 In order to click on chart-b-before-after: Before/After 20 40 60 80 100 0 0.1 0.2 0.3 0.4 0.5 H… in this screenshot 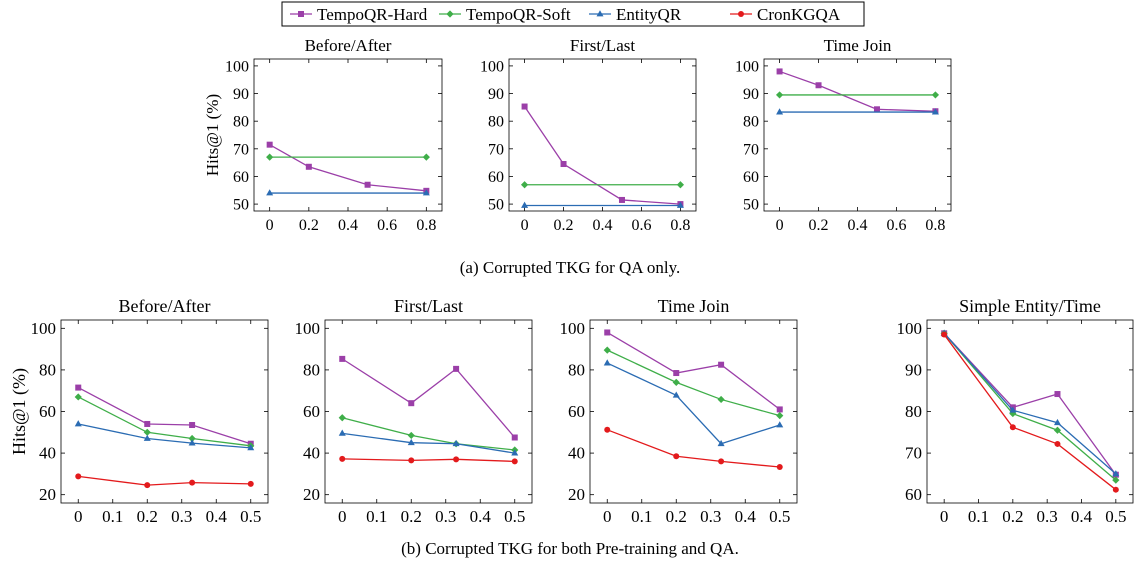, I will do `click(139, 411)`.